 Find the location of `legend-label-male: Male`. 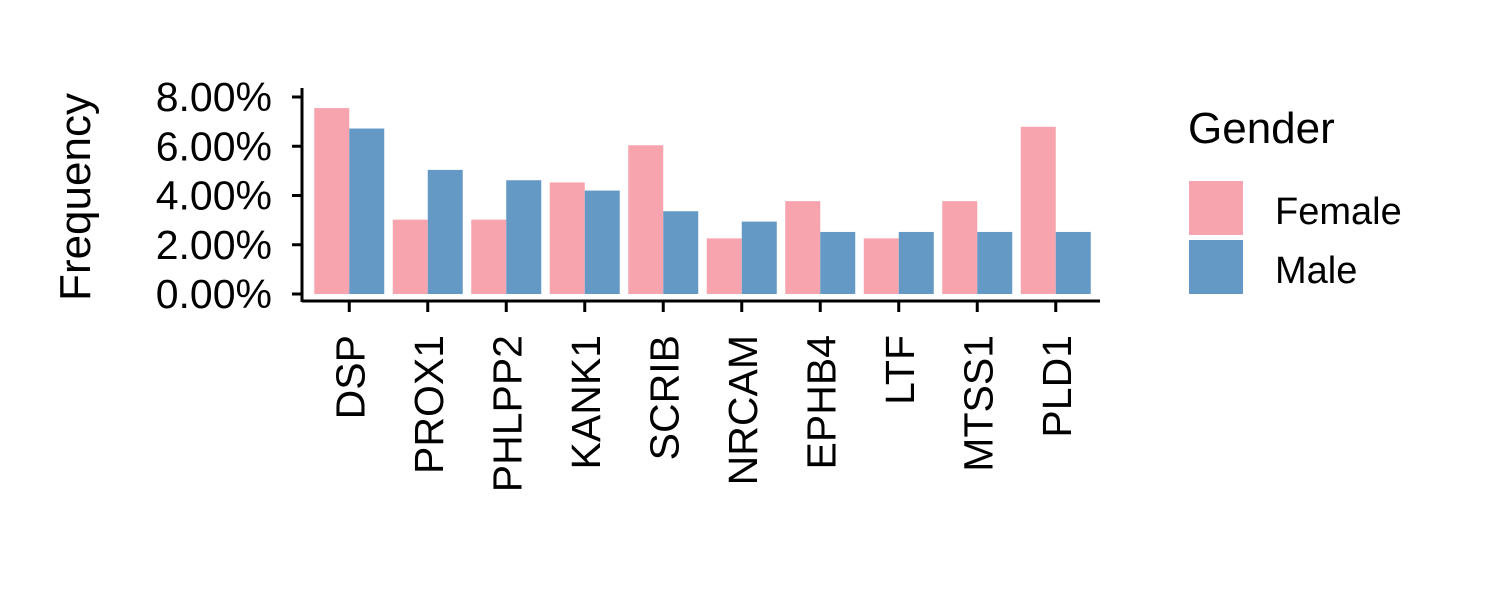

legend-label-male: Male is located at coordinates (1316, 271).